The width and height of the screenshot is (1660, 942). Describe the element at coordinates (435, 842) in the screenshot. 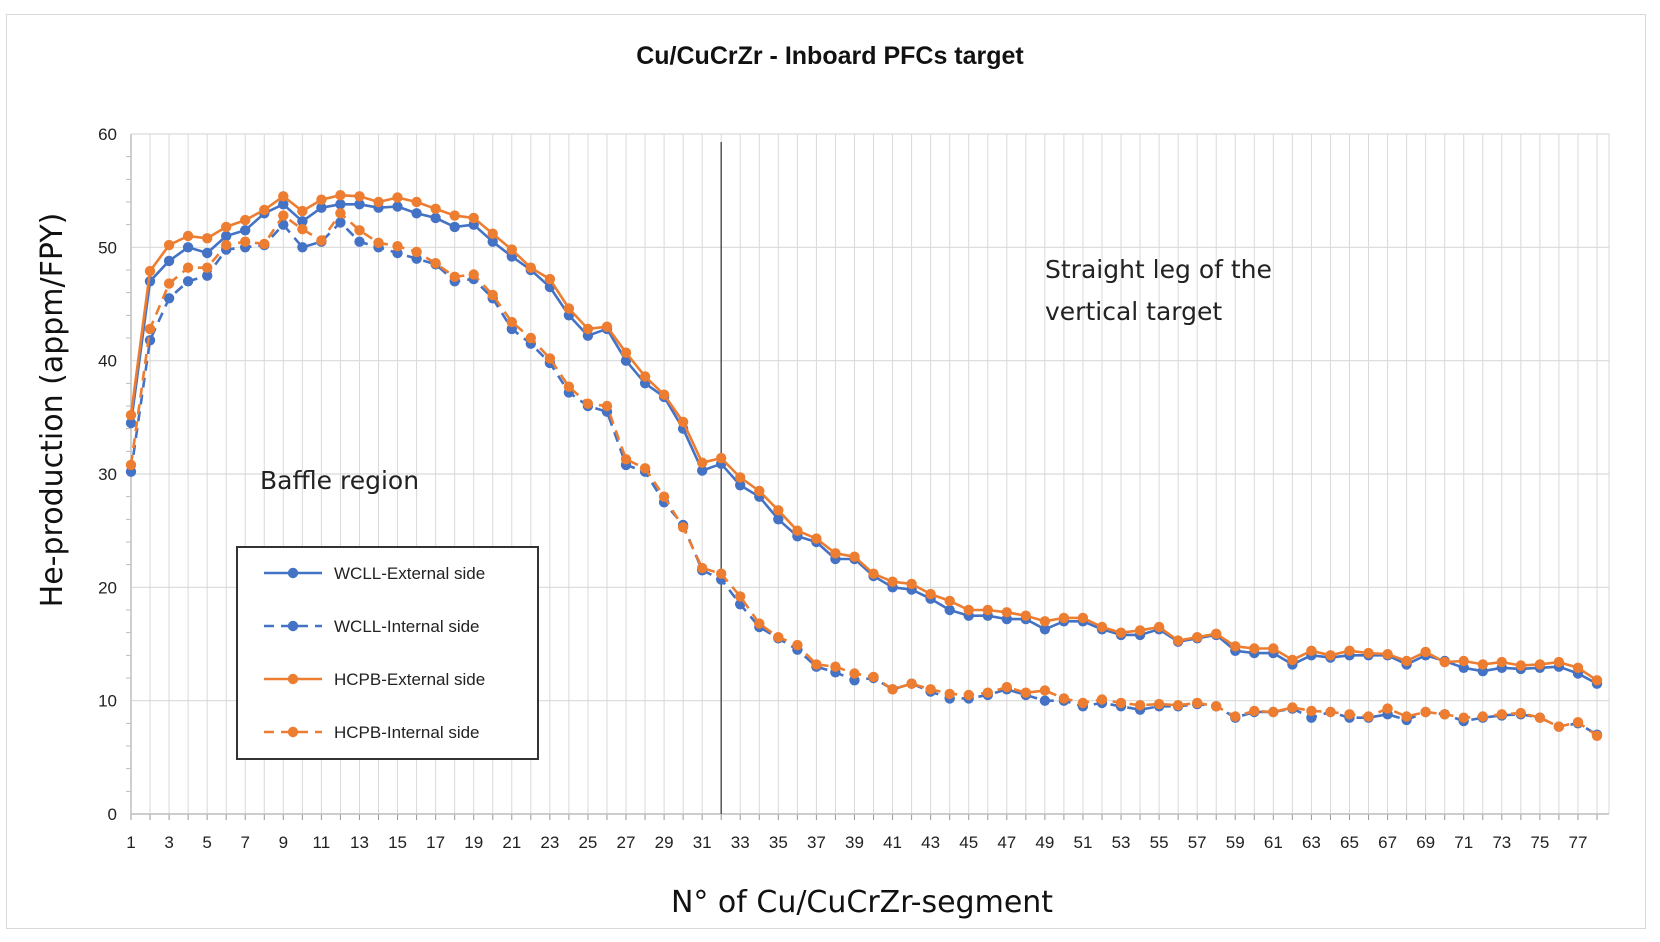

I see `x-tick-label: 17` at that location.